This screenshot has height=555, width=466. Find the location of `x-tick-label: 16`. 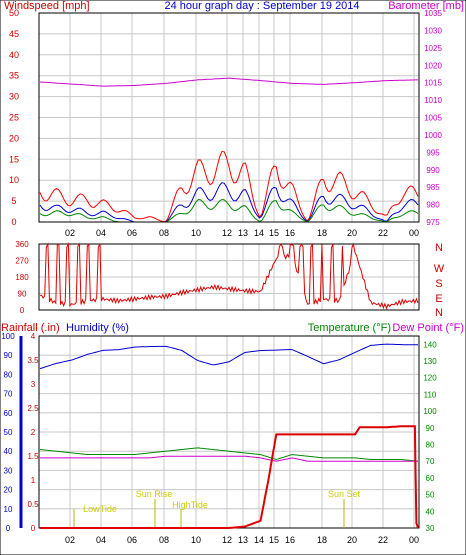

x-tick-label: 16 is located at coordinates (290, 540).